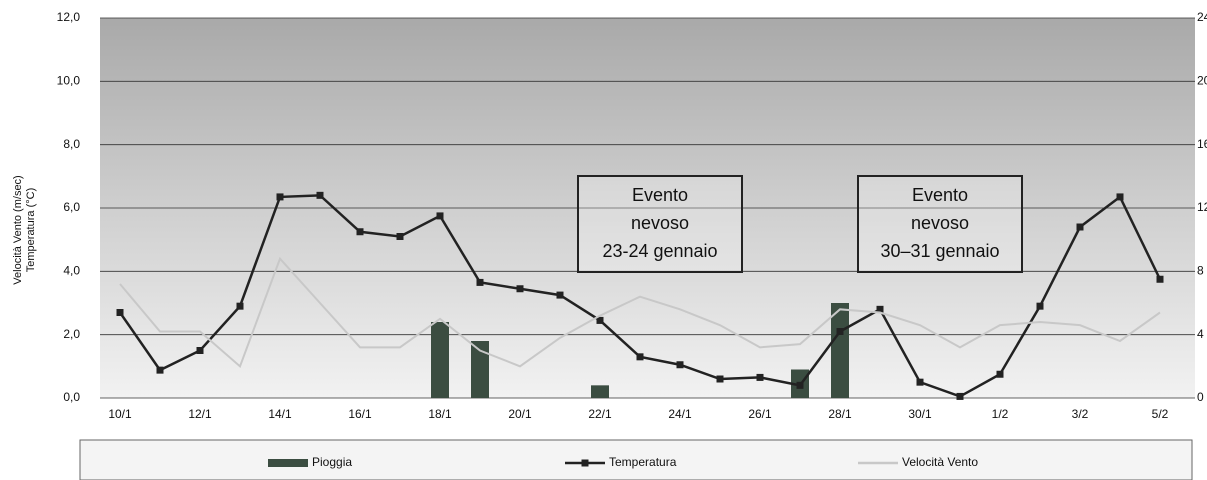  Describe the element at coordinates (71, 334) in the screenshot. I see `y-tick-label: 2,0` at that location.